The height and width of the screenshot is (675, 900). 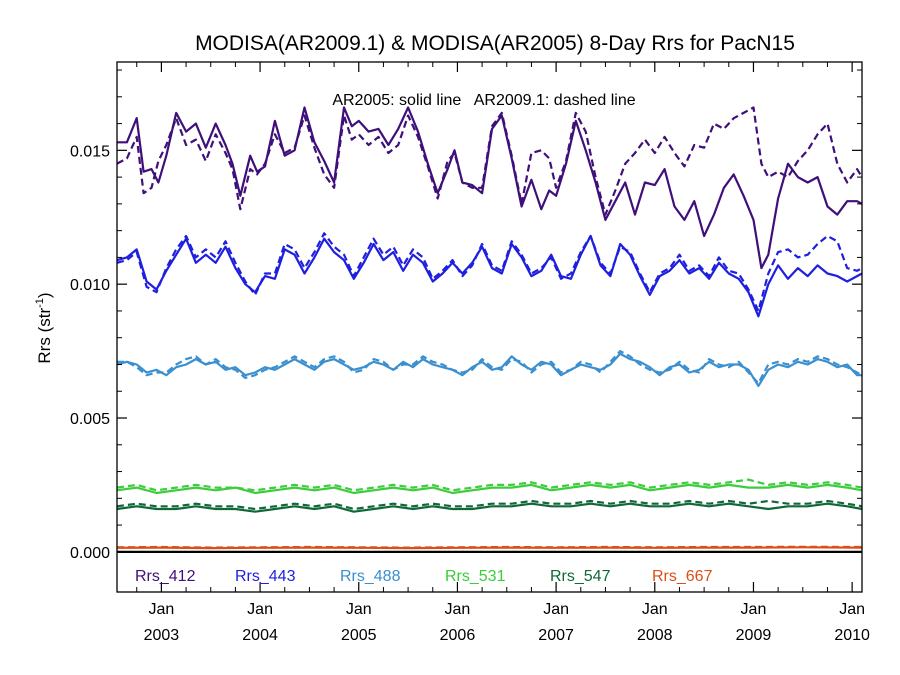 What do you see at coordinates (489, 507) in the screenshot?
I see `series-rrs-547-solid-line` at bounding box center [489, 507].